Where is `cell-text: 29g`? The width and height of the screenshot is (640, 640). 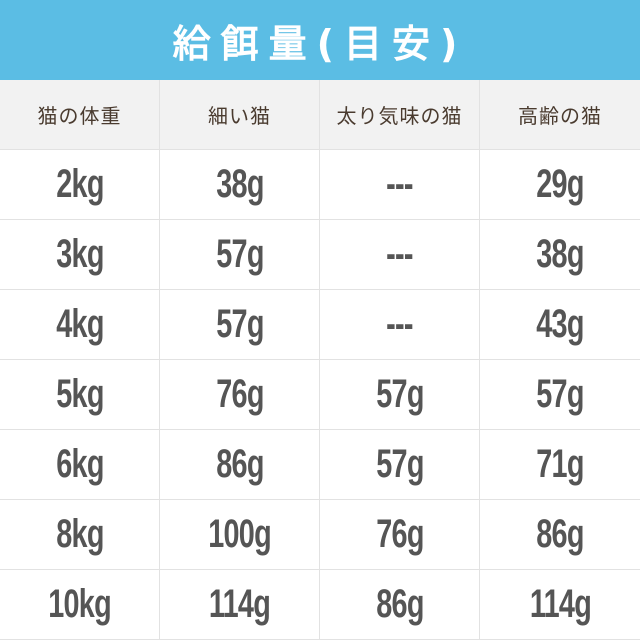 cell-text: 29g is located at coordinates (560, 184).